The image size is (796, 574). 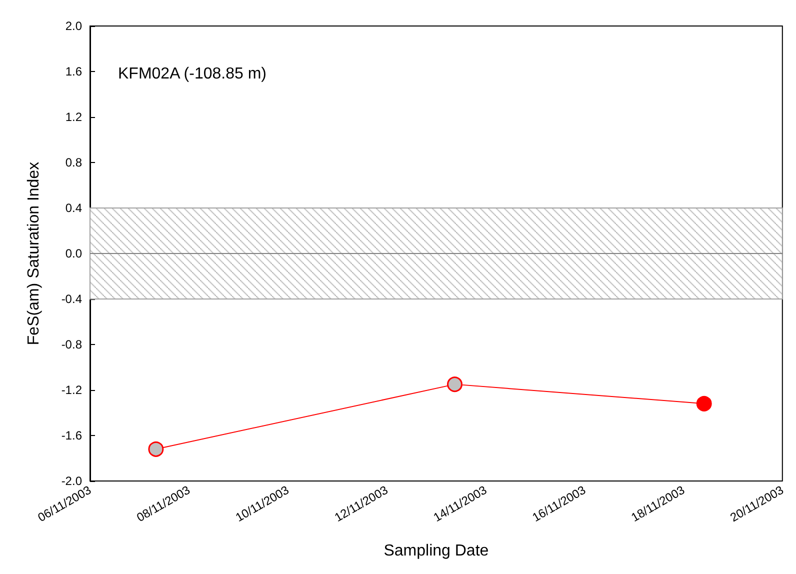 What do you see at coordinates (73, 26) in the screenshot?
I see `y-tick-label: 2.0` at bounding box center [73, 26].